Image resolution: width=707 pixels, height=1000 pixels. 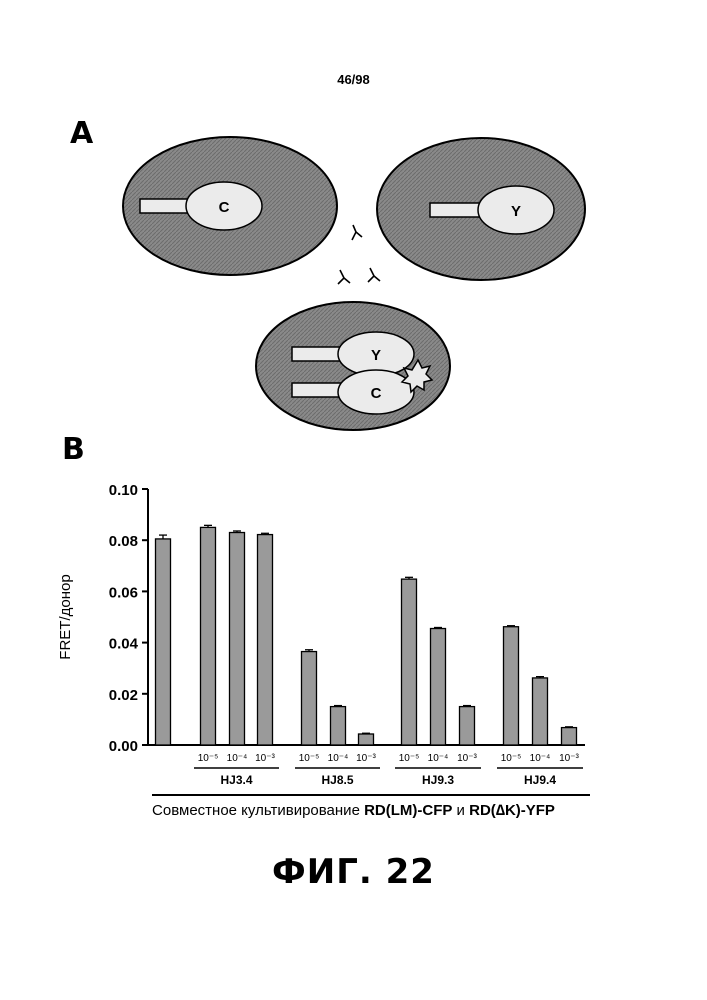 What do you see at coordinates (124, 644) in the screenshot?
I see `y-tick-label: 0.04` at bounding box center [124, 644].